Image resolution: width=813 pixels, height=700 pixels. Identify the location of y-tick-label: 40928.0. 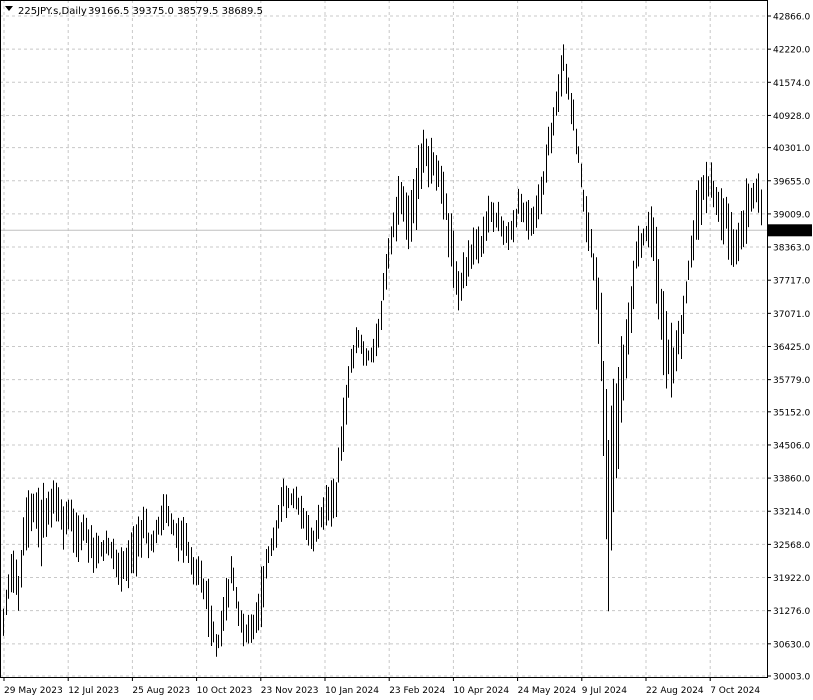
(791, 117).